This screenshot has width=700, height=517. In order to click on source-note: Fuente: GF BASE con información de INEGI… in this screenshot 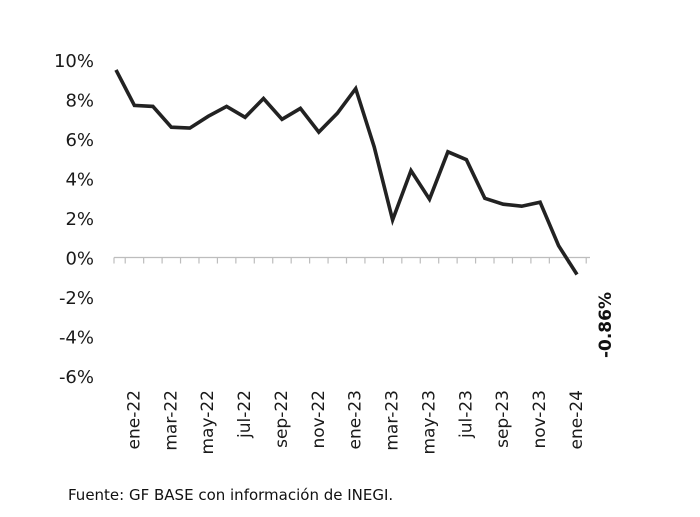, I will do `click(231, 495)`.